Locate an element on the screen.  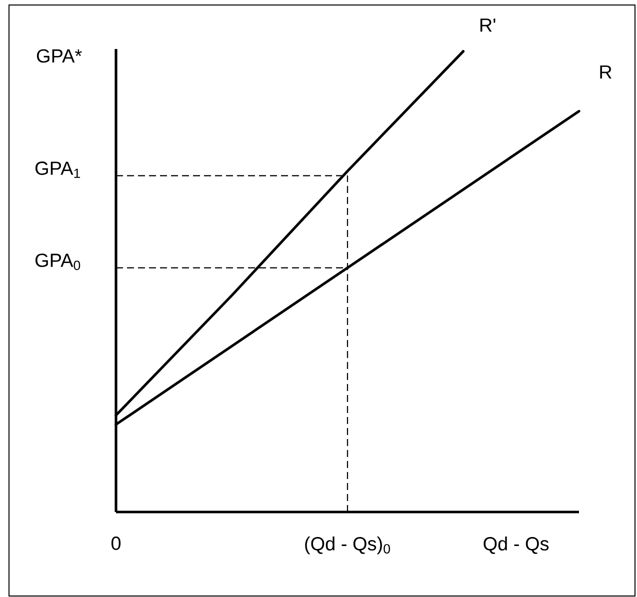
x-tick-label: 0 is located at coordinates (116, 543).